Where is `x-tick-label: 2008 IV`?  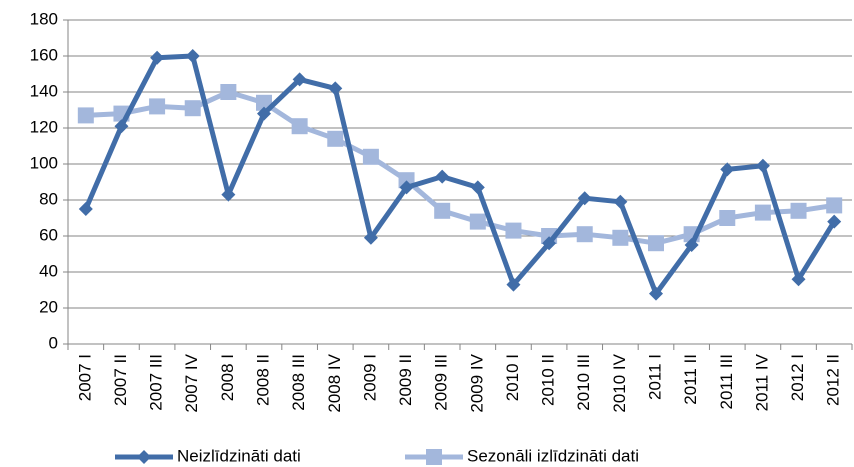
x-tick-label: 2008 IV is located at coordinates (334, 382).